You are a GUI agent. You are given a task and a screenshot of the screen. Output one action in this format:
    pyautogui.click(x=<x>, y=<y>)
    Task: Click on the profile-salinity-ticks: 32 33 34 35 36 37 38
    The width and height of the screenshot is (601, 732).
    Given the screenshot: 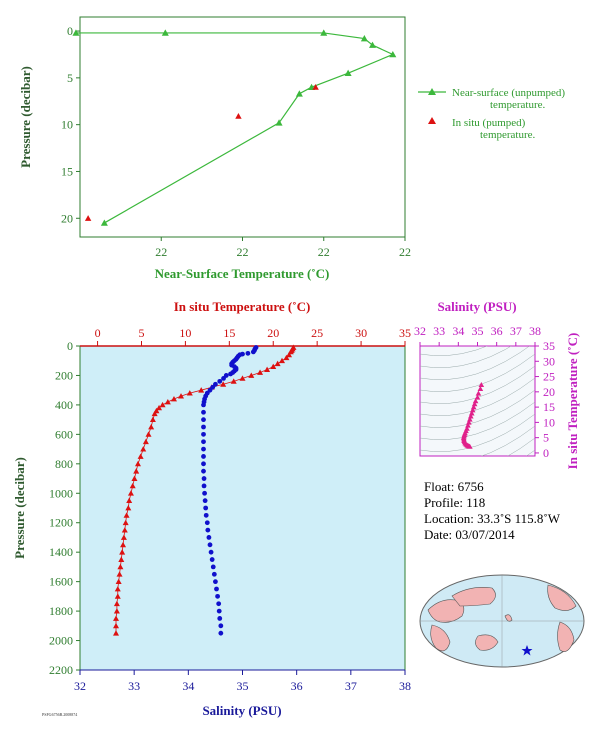 What is the action you would take?
    pyautogui.click(x=242, y=681)
    